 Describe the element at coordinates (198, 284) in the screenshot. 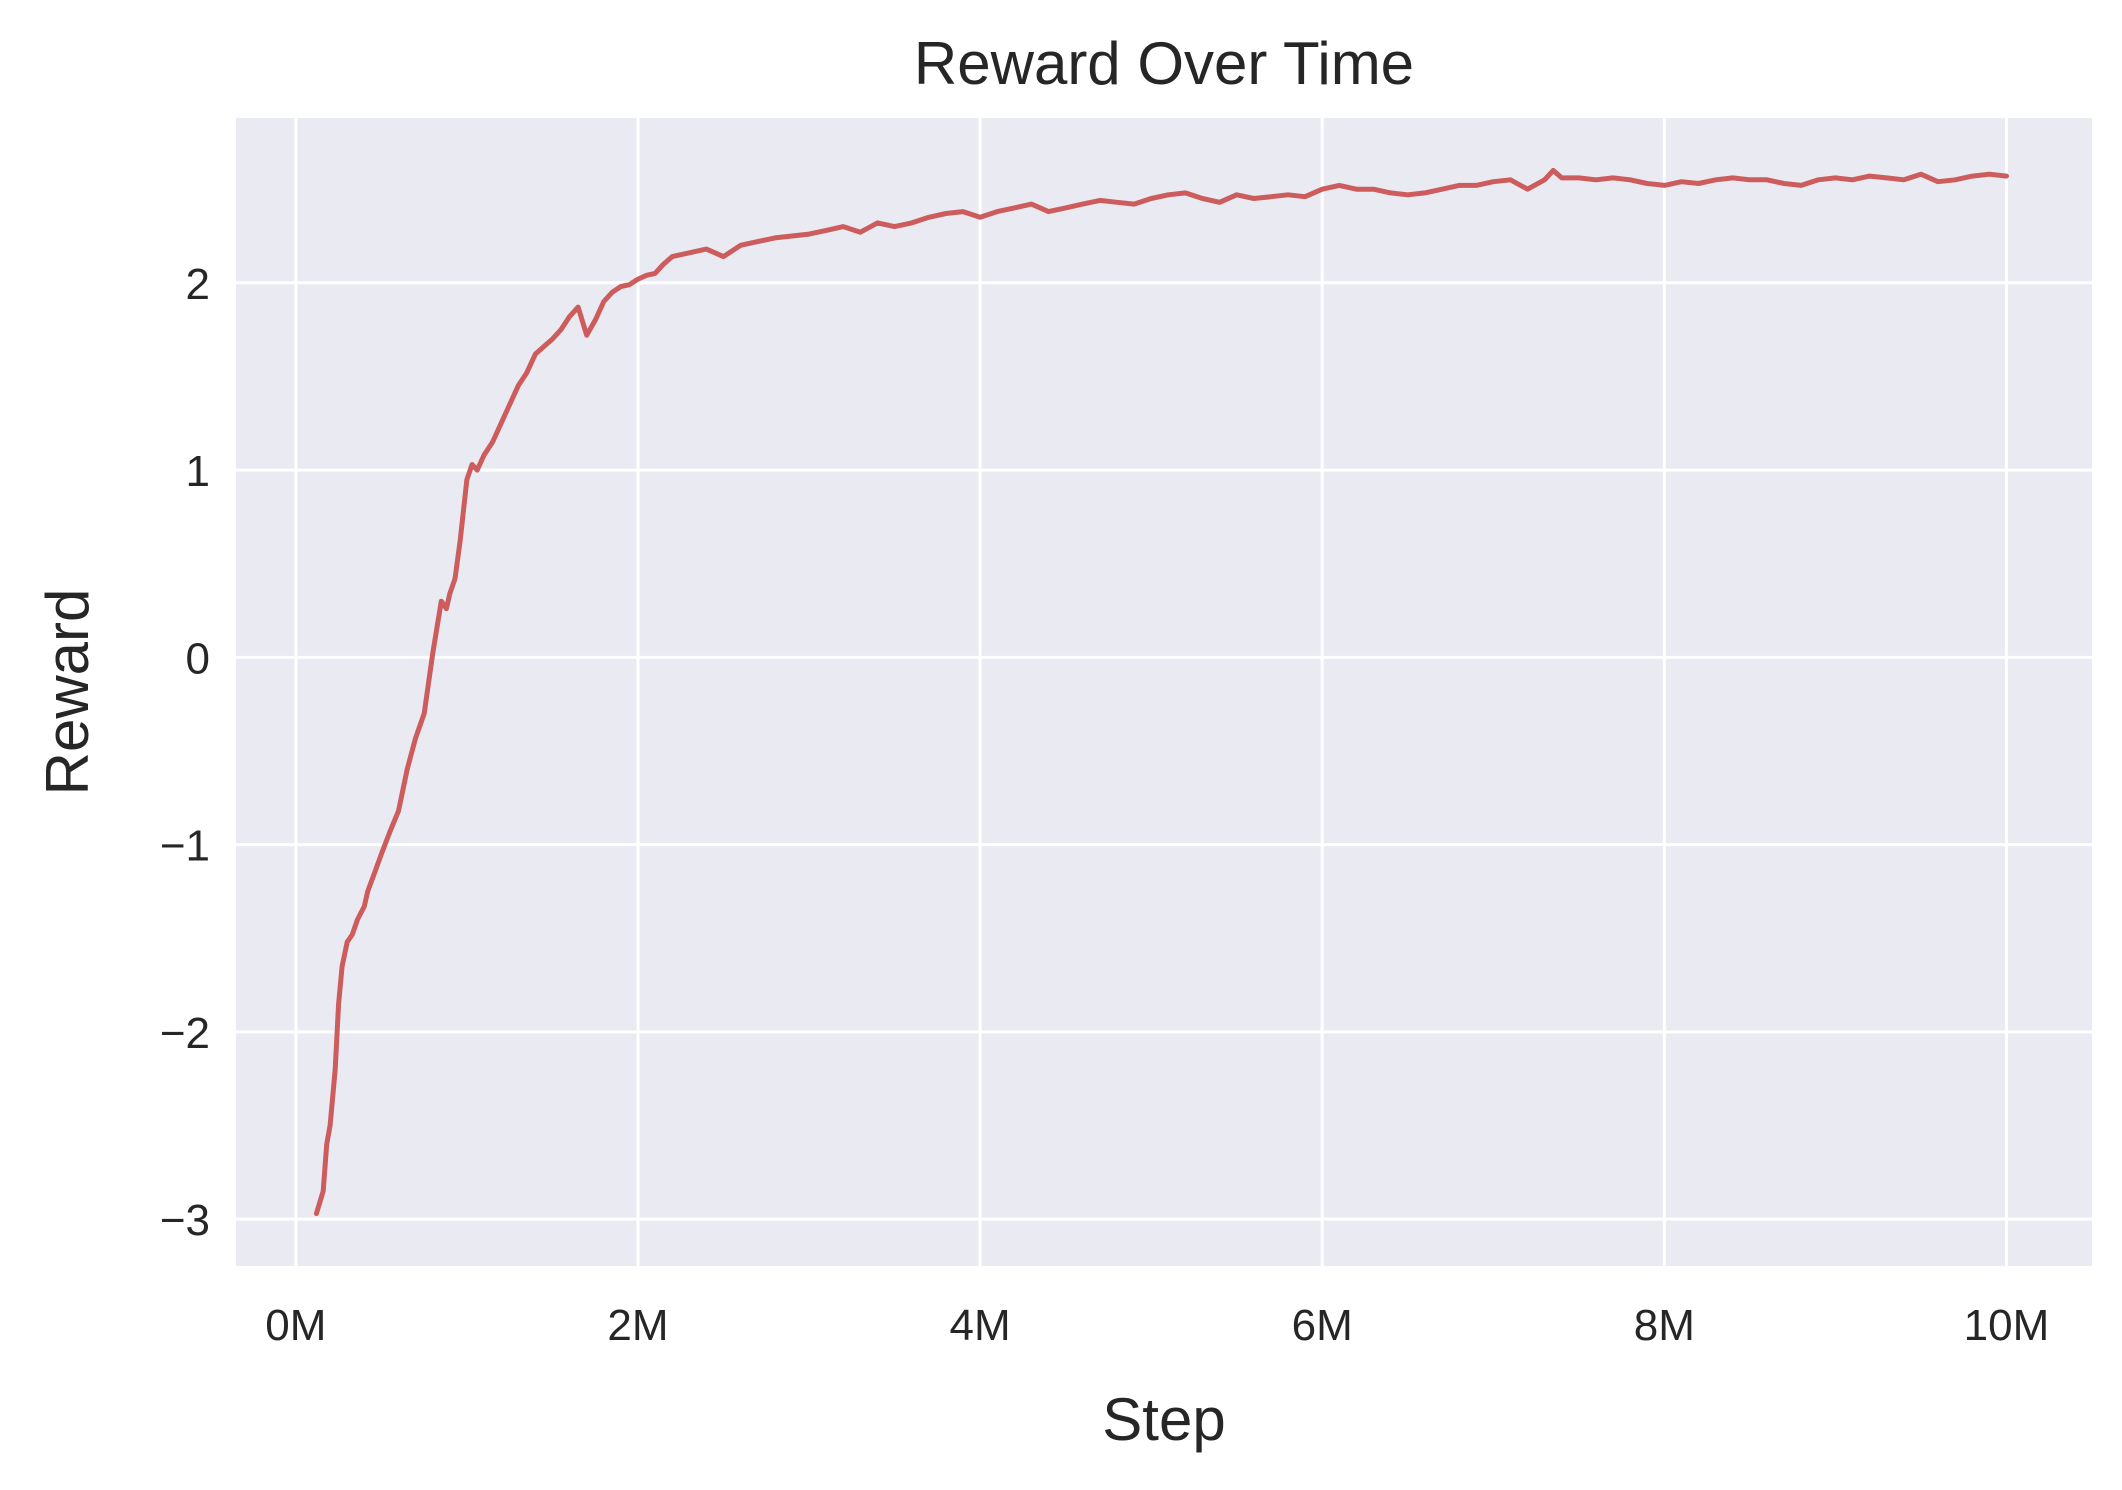

I see `y-tick-label: 2` at that location.